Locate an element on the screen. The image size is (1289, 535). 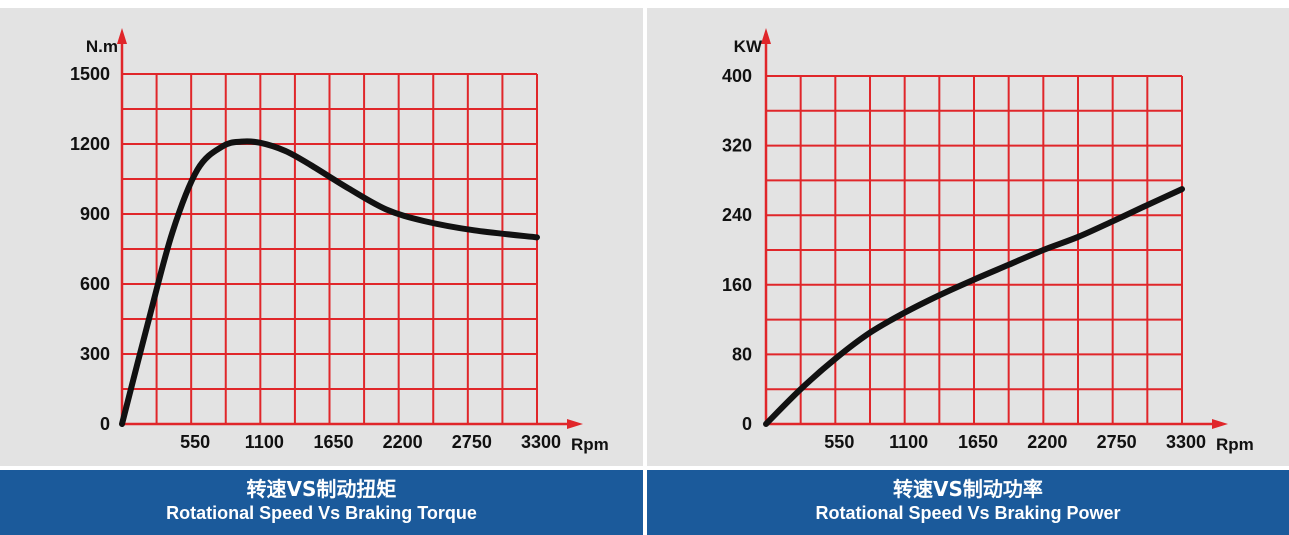
power-chart-subtitle: Rotational Speed Vs Braking Power is located at coordinates (968, 513).